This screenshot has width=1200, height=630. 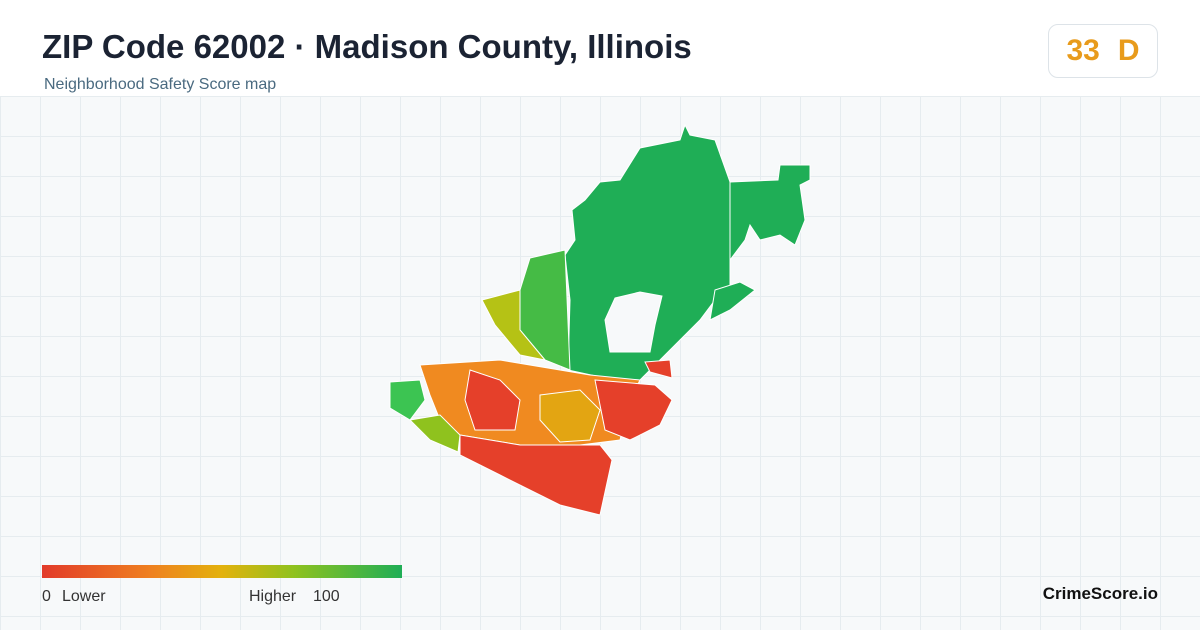 I want to click on legend-min: 0, so click(x=46, y=596).